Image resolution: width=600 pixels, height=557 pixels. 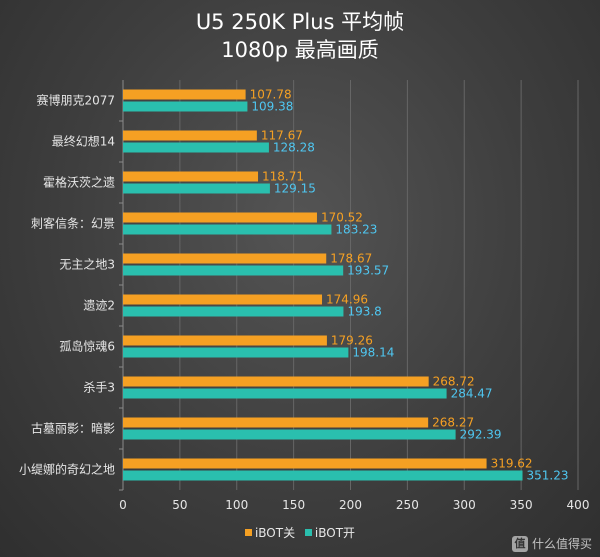 I want to click on data-label-ibot-on: 128.28, so click(x=294, y=148).